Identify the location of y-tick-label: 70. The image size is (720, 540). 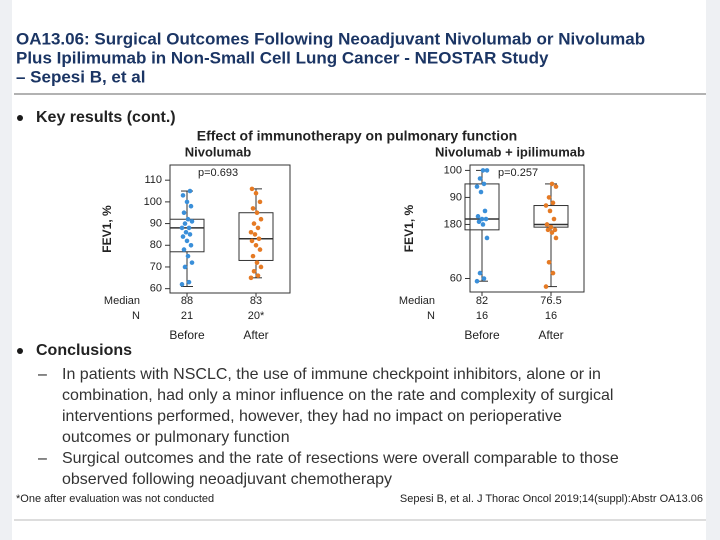
(156, 267).